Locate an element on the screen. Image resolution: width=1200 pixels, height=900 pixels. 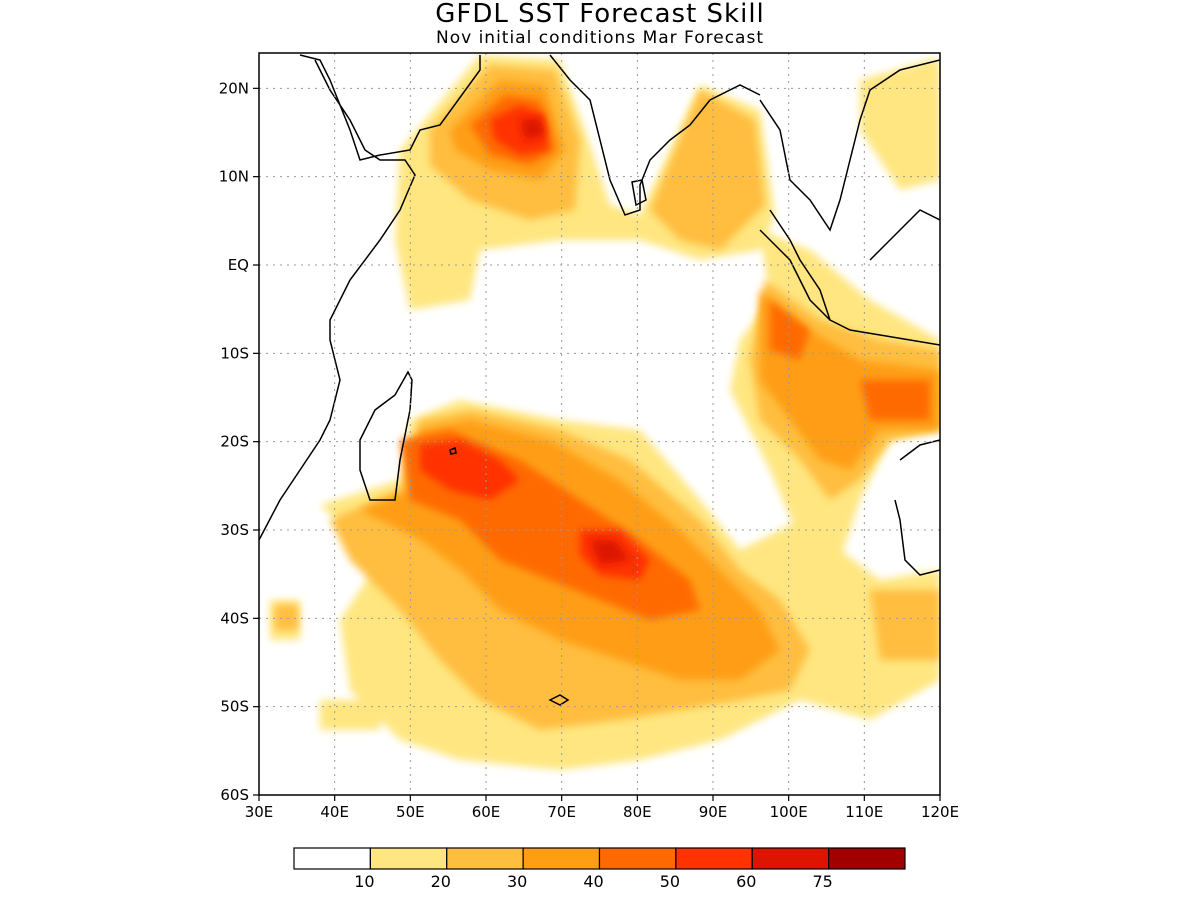
lon-tick-label: 30E is located at coordinates (259, 812).